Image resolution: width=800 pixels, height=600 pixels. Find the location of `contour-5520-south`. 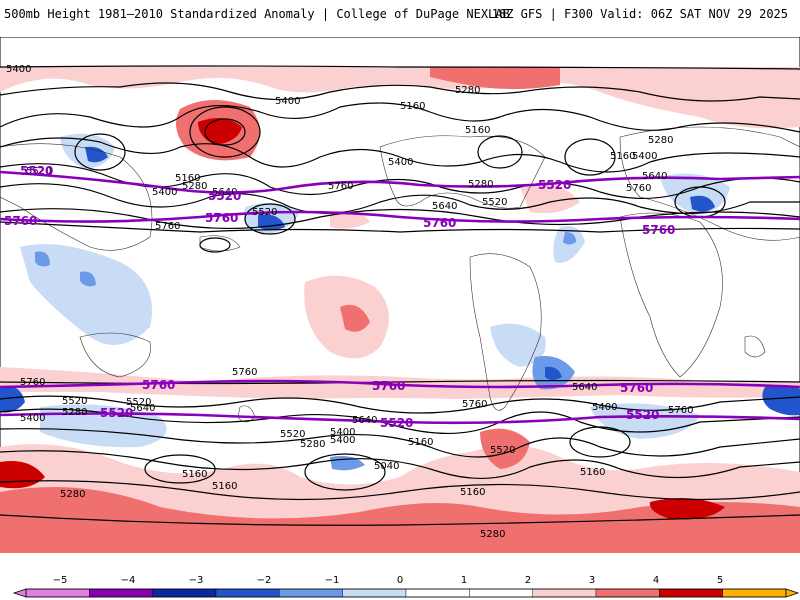

contour-5520-south is located at coordinates (400, 418).